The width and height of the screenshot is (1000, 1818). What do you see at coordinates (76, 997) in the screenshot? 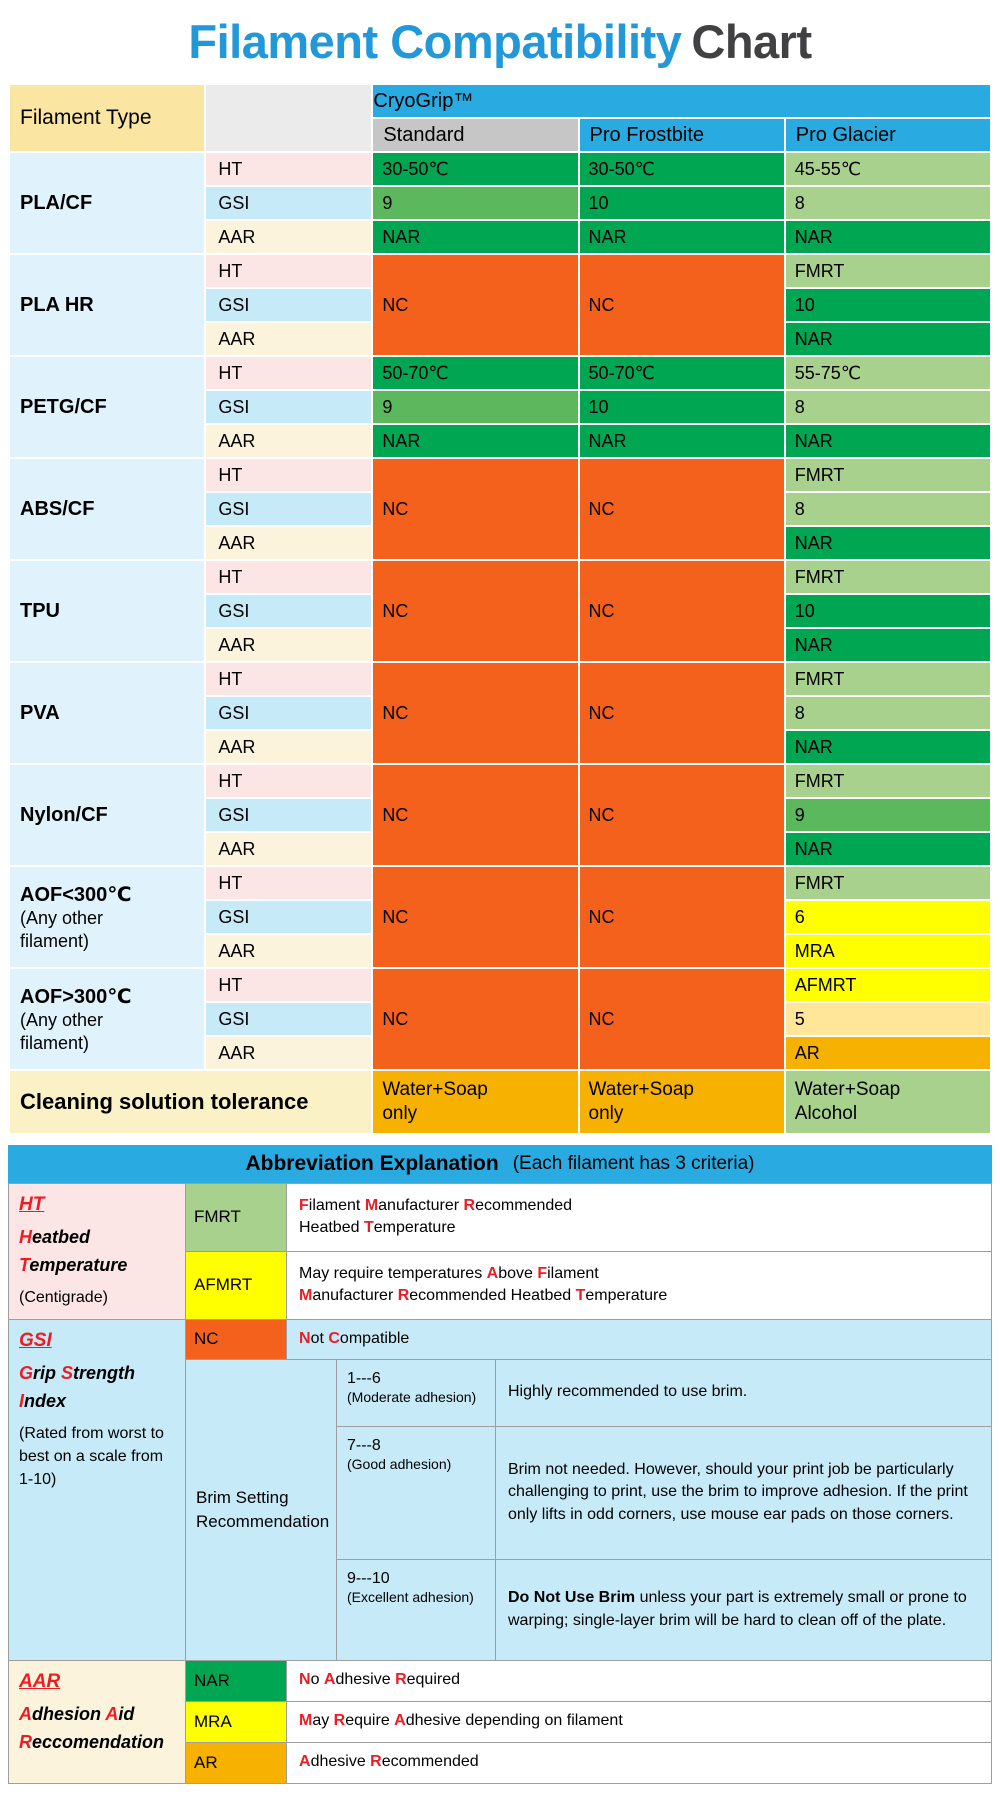
I see `filament-name-text: AOF>300℃` at bounding box center [76, 997].